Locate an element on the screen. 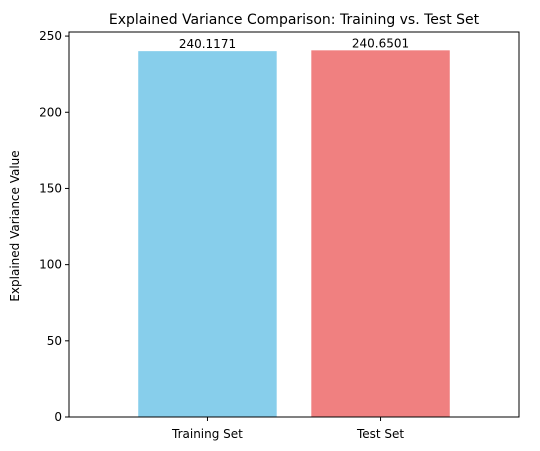  x-tick-label: Test Set is located at coordinates (380, 434).